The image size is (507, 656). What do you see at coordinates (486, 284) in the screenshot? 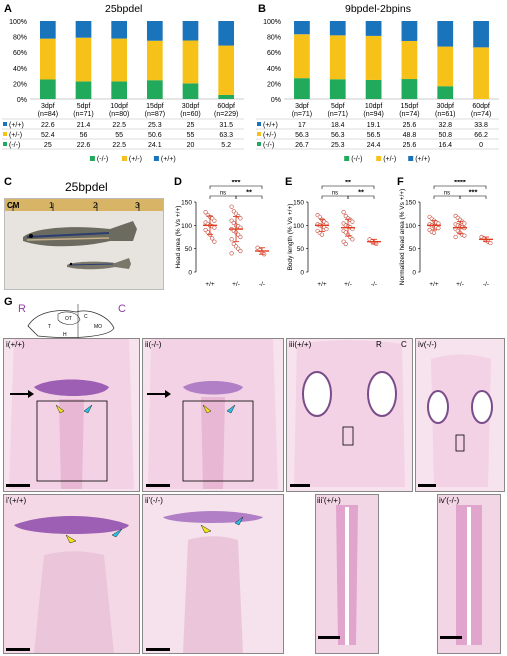
I see `x-tick-label: -/-` at bounding box center [486, 284].